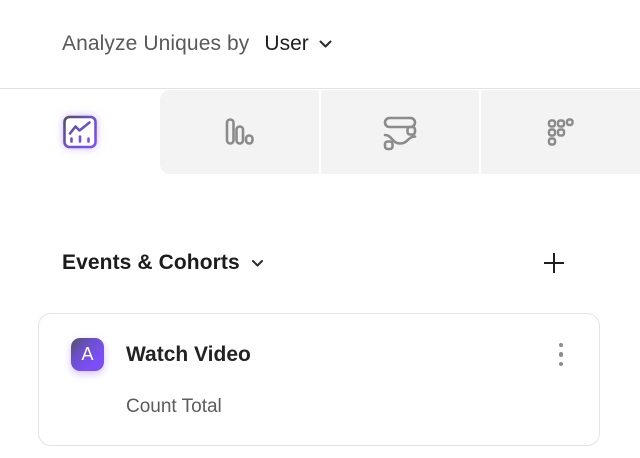 The height and width of the screenshot is (458, 640). I want to click on tab-retention, so click(560, 132).